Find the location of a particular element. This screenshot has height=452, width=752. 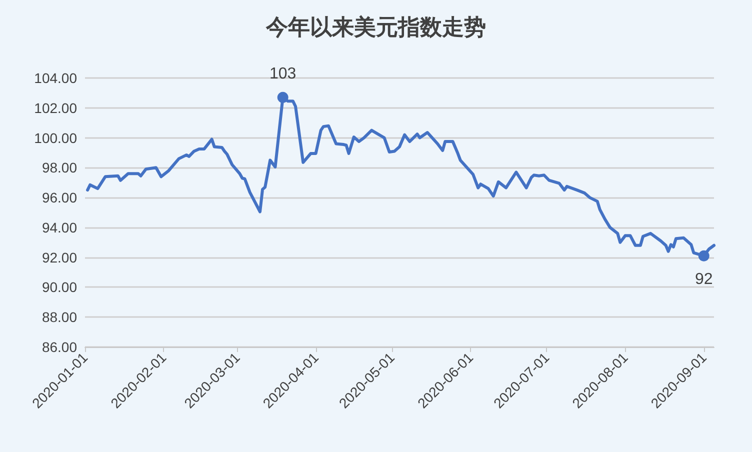

y-tick-label: 100.00 is located at coordinates (56, 138).